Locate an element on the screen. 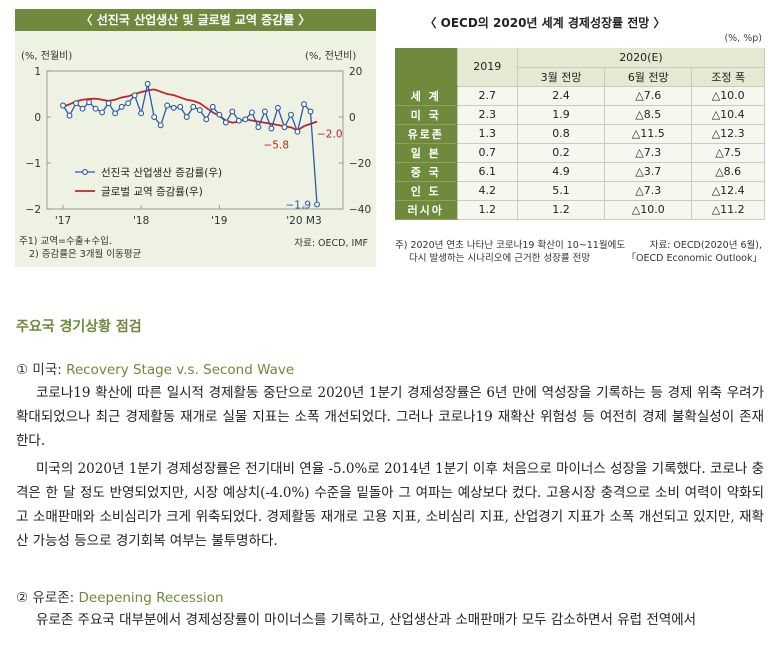 This screenshot has width=780, height=652. production-series-line is located at coordinates (190, 144).